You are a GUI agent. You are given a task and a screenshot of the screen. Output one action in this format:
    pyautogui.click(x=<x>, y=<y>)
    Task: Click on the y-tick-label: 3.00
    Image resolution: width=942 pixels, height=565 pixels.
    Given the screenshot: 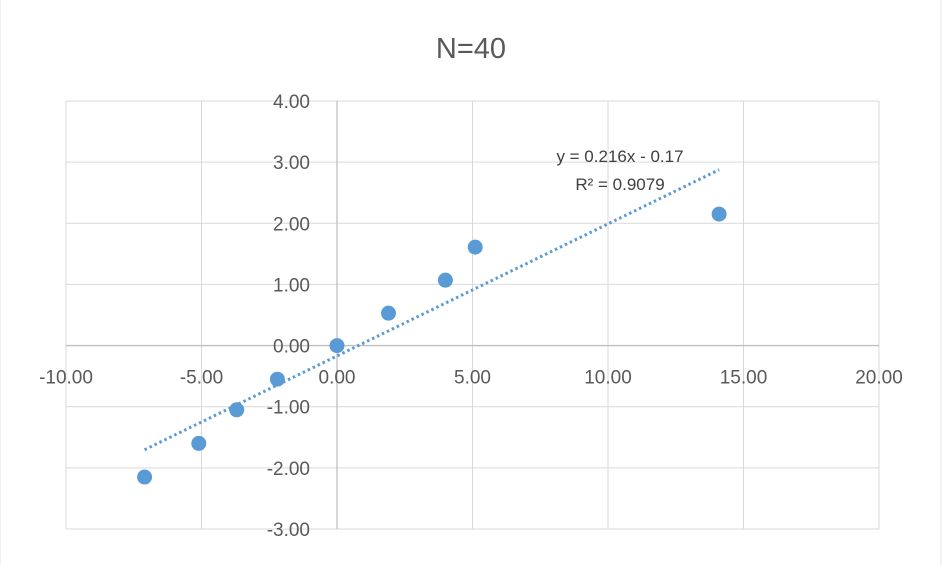 What is the action you would take?
    pyautogui.click(x=291, y=163)
    